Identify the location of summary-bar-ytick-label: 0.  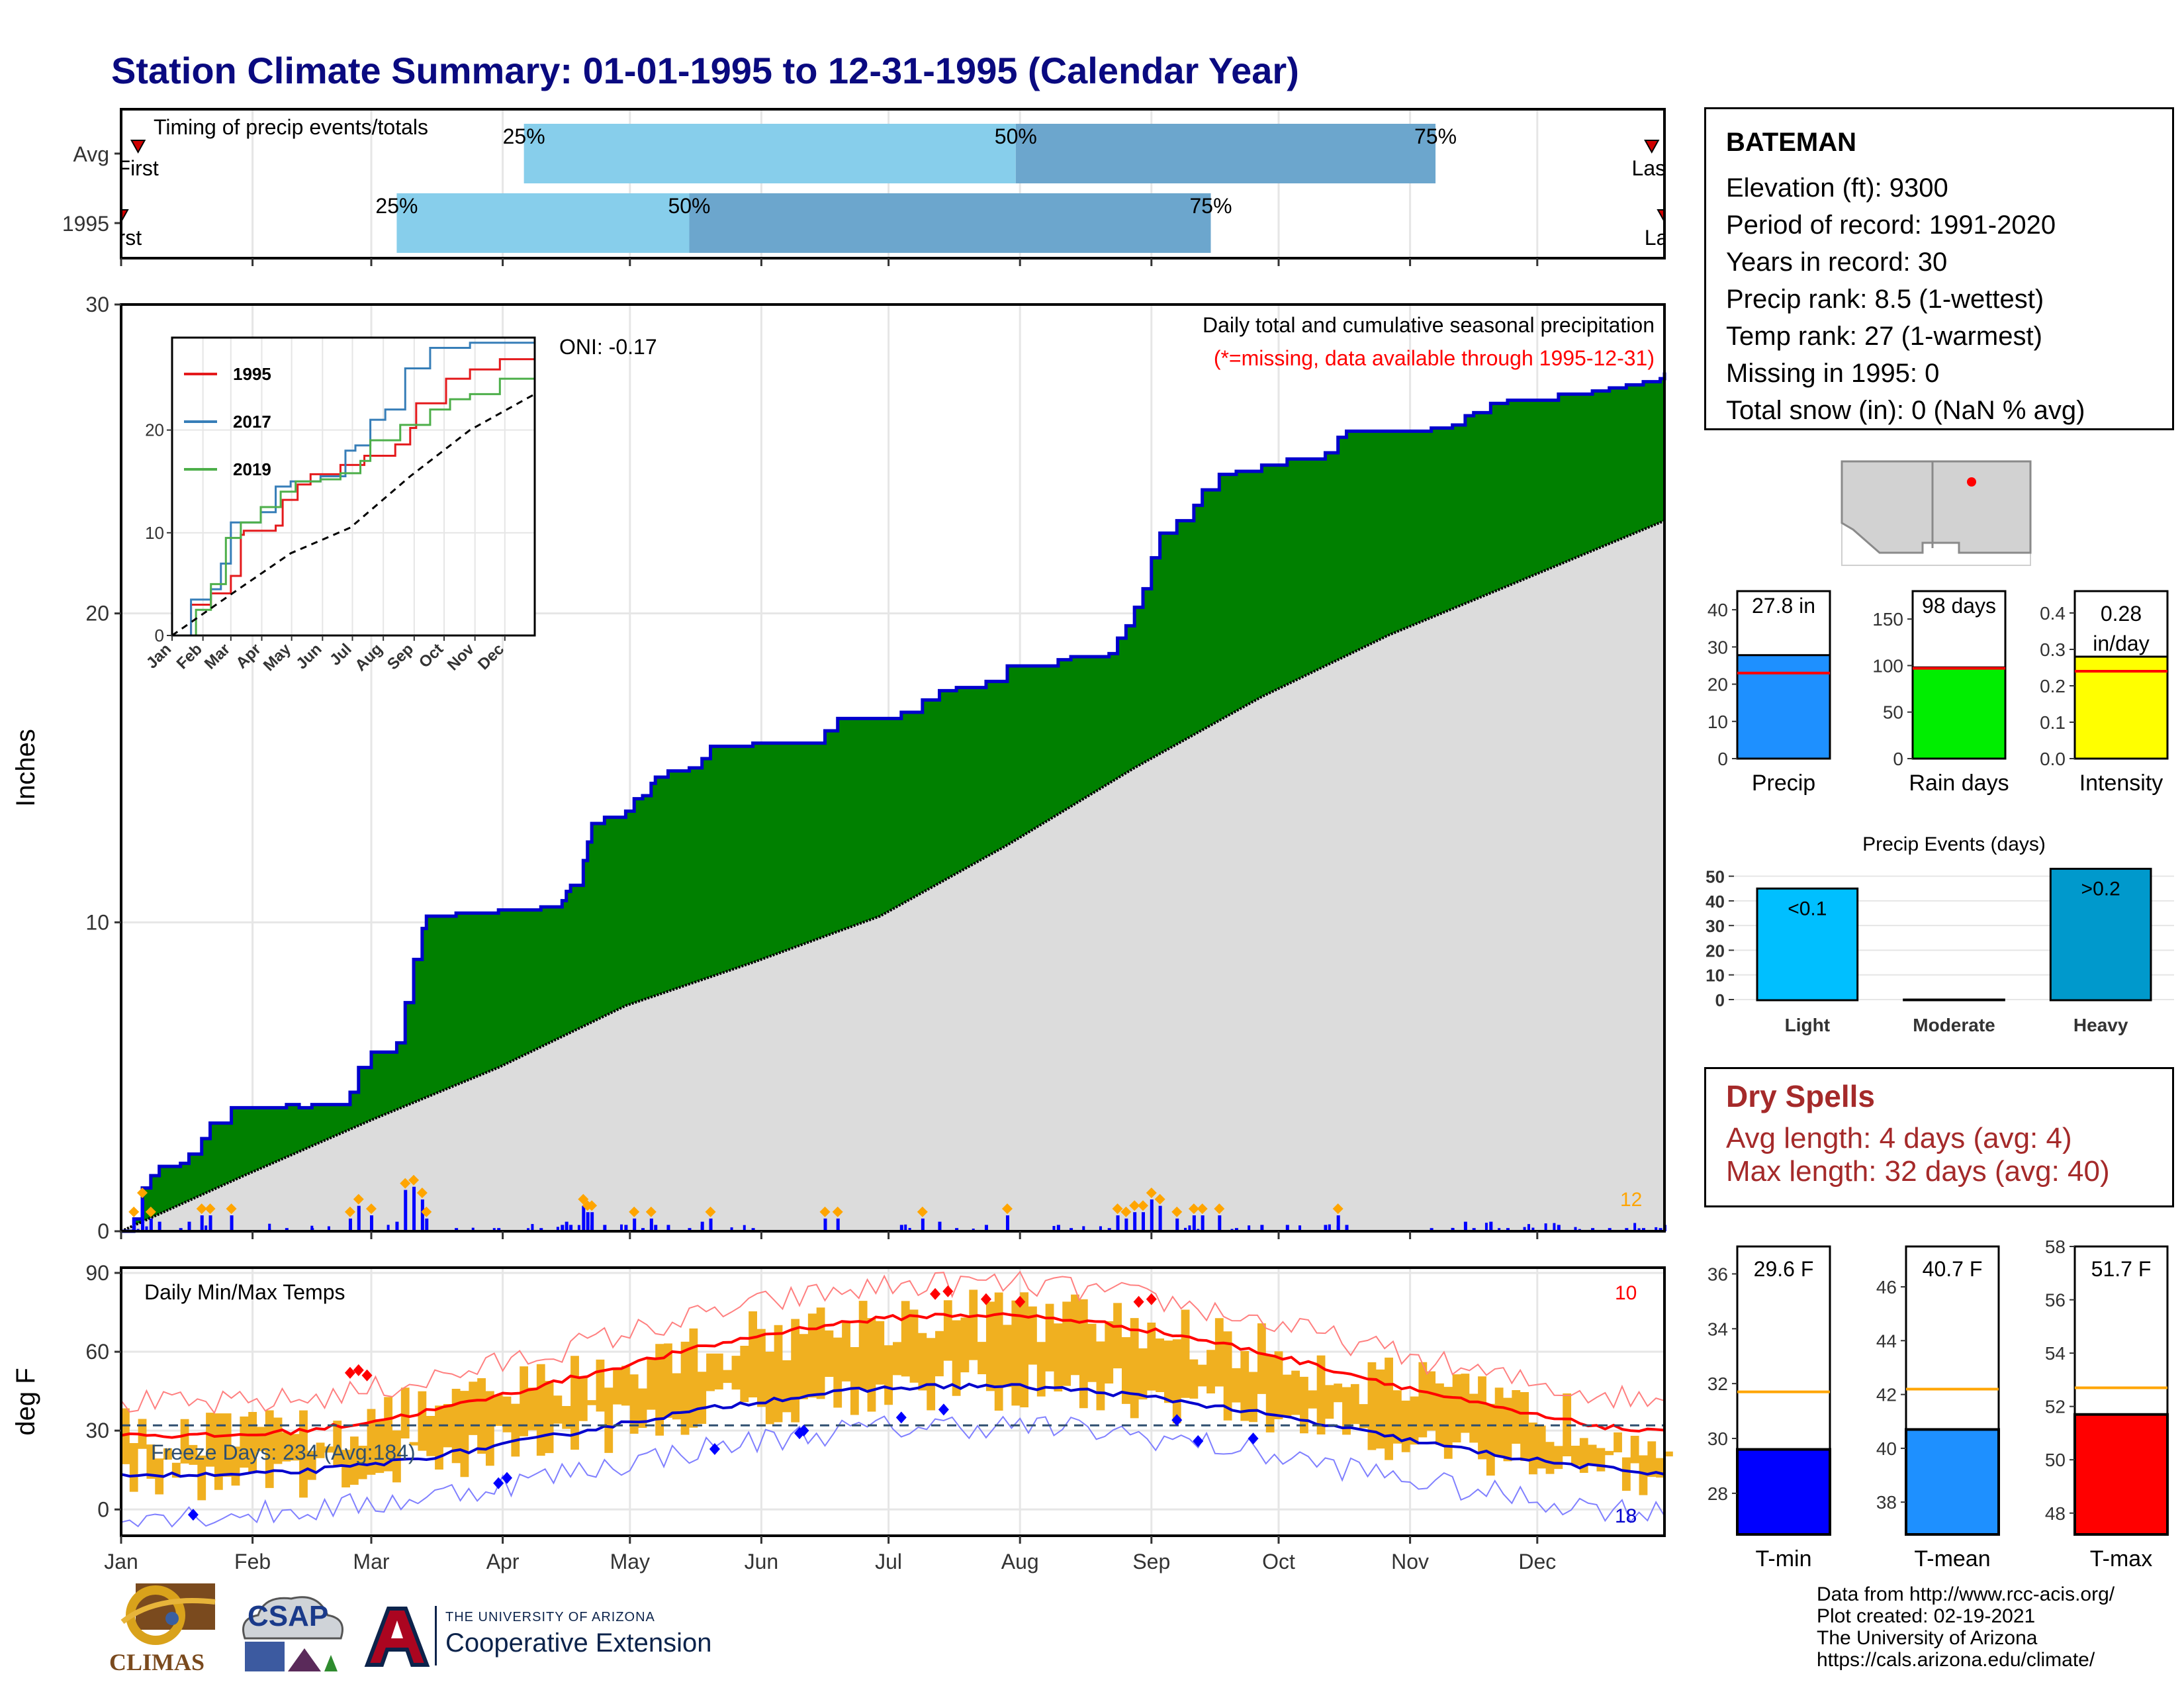
(1898, 759).